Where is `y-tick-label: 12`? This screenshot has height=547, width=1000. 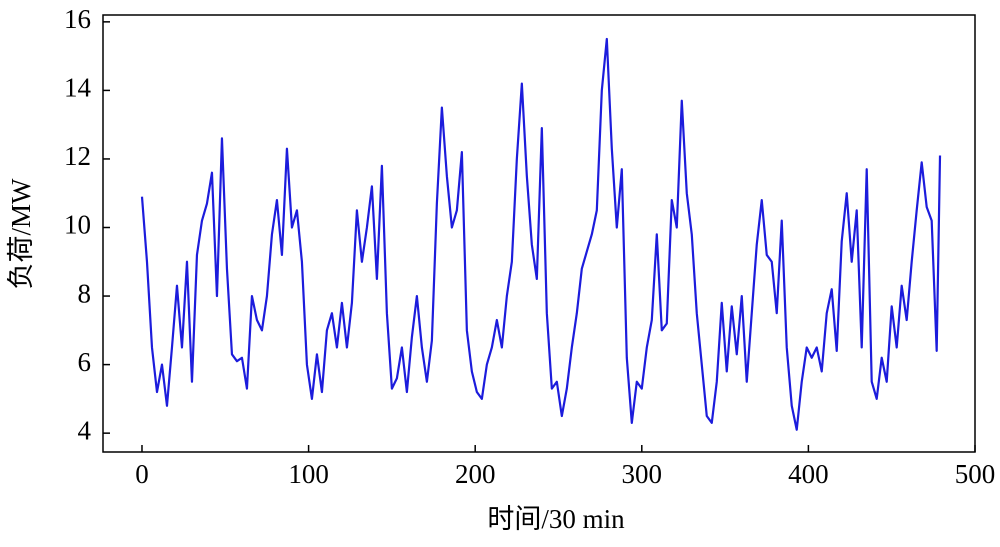 y-tick-label: 12 is located at coordinates (77, 156).